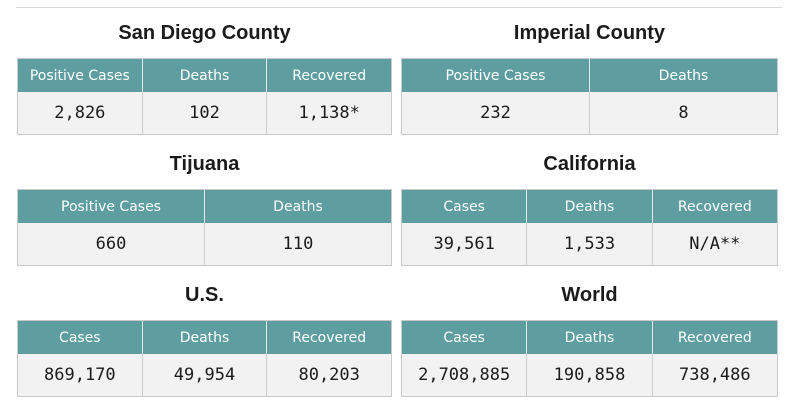  I want to click on top-divider, so click(399, 7).